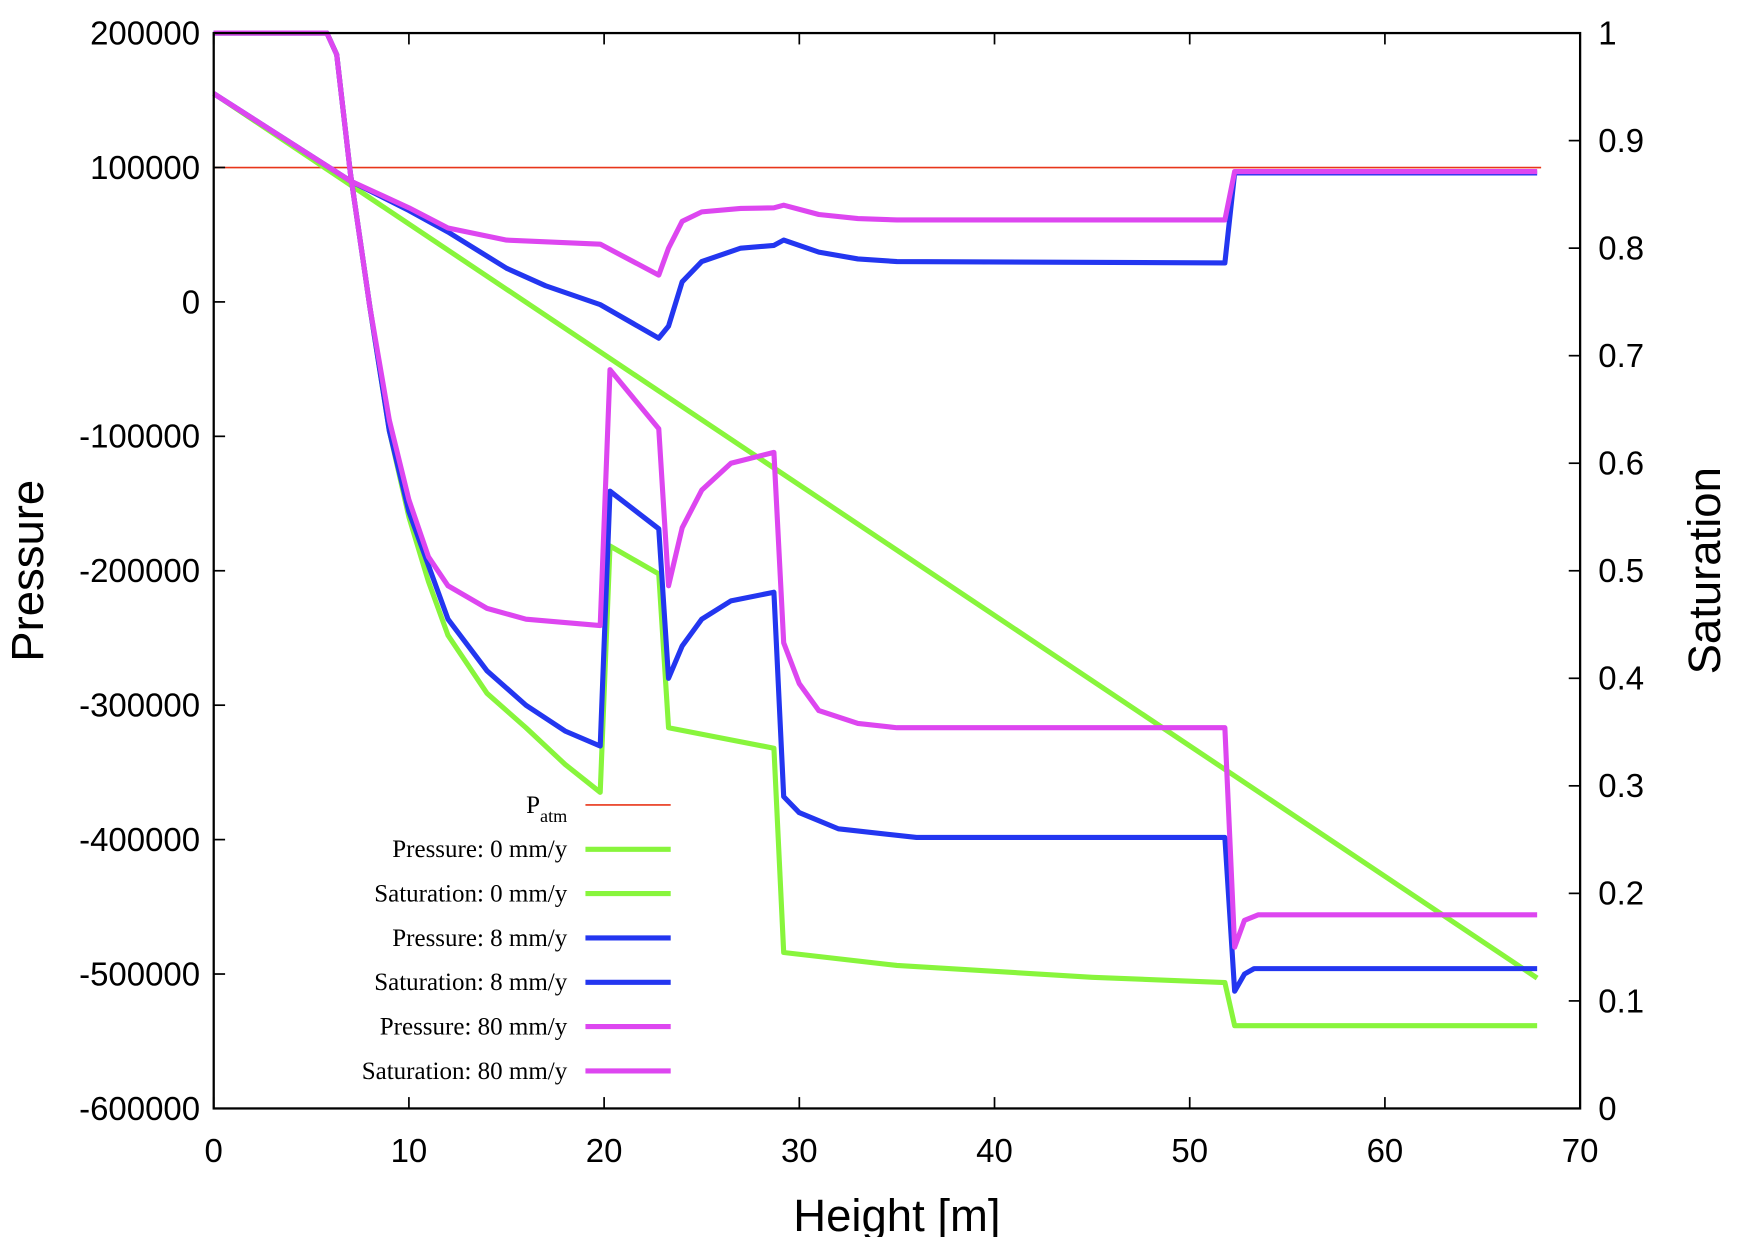 Image resolution: width=1762 pixels, height=1237 pixels. I want to click on y2-tick-label: 0.2, so click(1621, 893).